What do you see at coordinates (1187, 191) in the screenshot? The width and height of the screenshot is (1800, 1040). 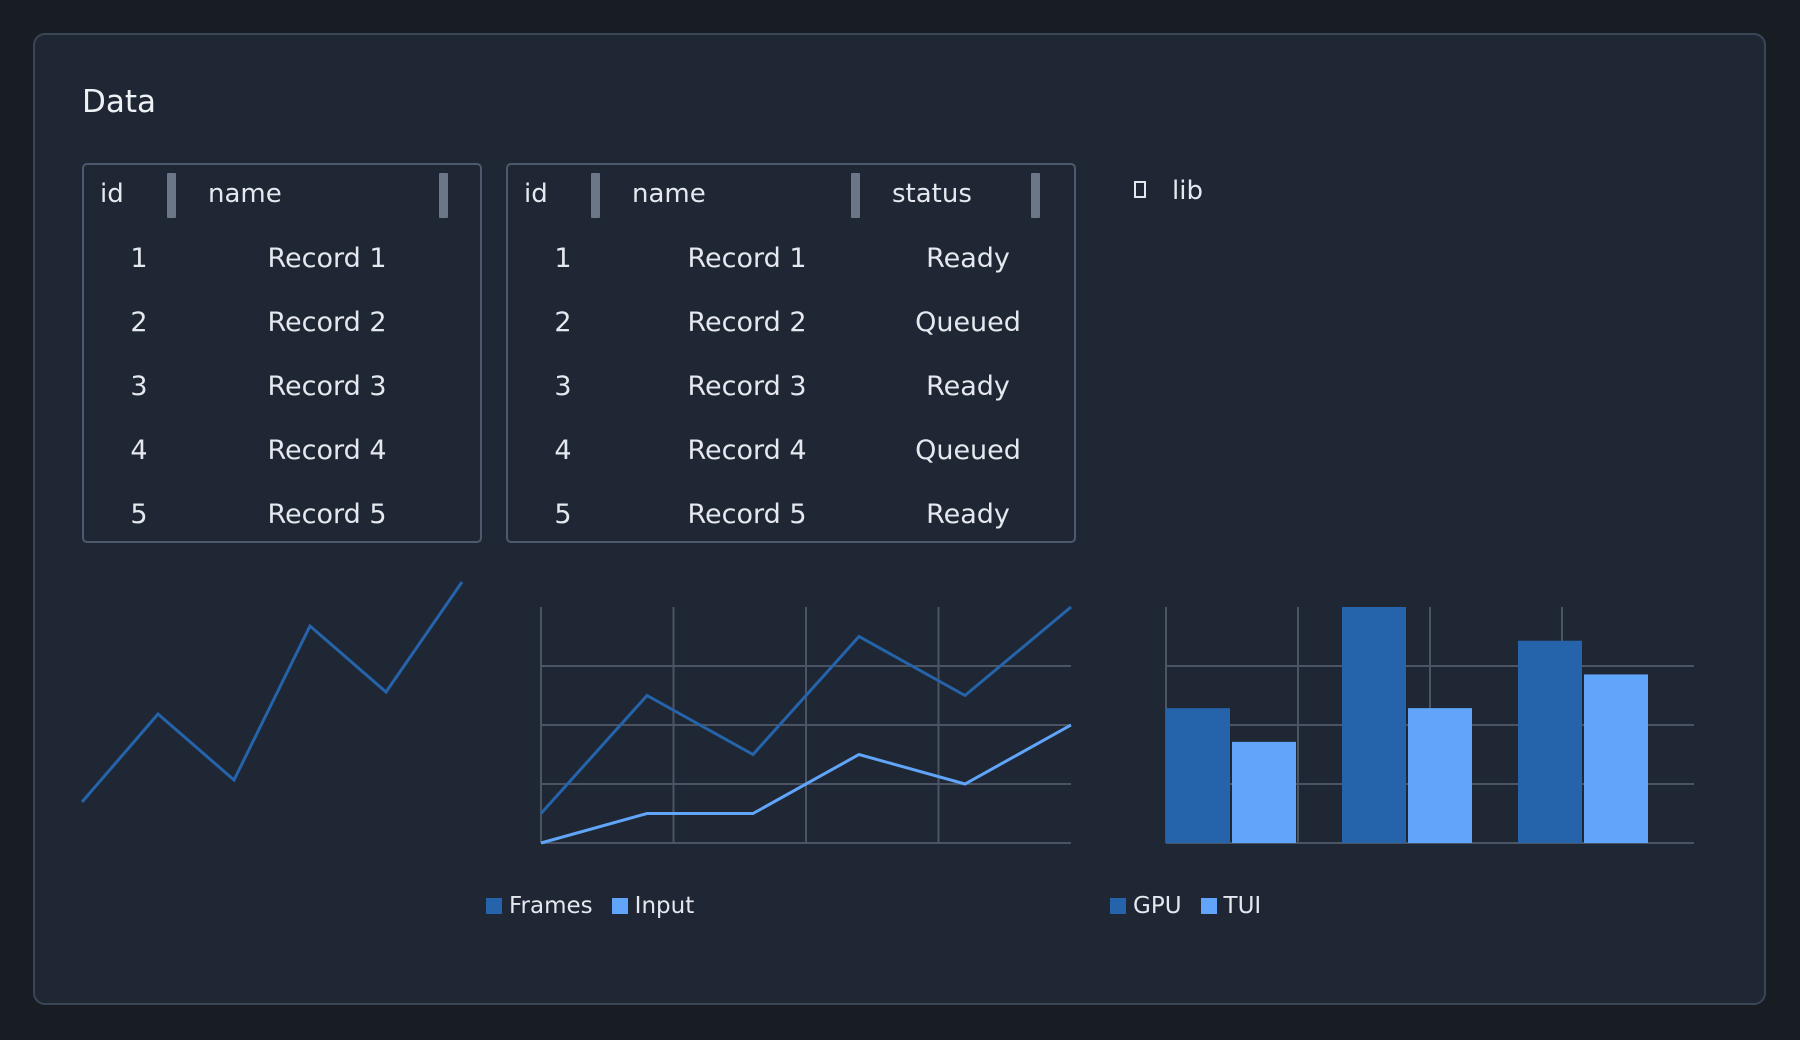 I see `tree-item-label: lib` at bounding box center [1187, 191].